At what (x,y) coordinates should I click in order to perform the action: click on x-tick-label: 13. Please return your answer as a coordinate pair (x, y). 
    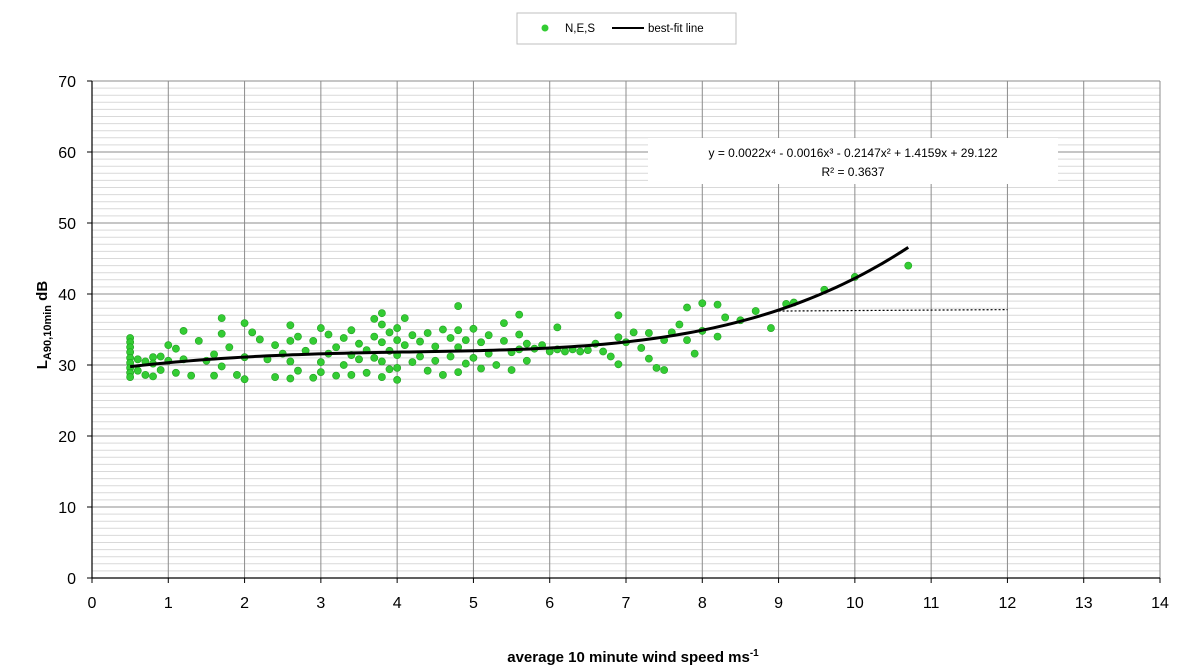
    Looking at the image, I should click on (1084, 603).